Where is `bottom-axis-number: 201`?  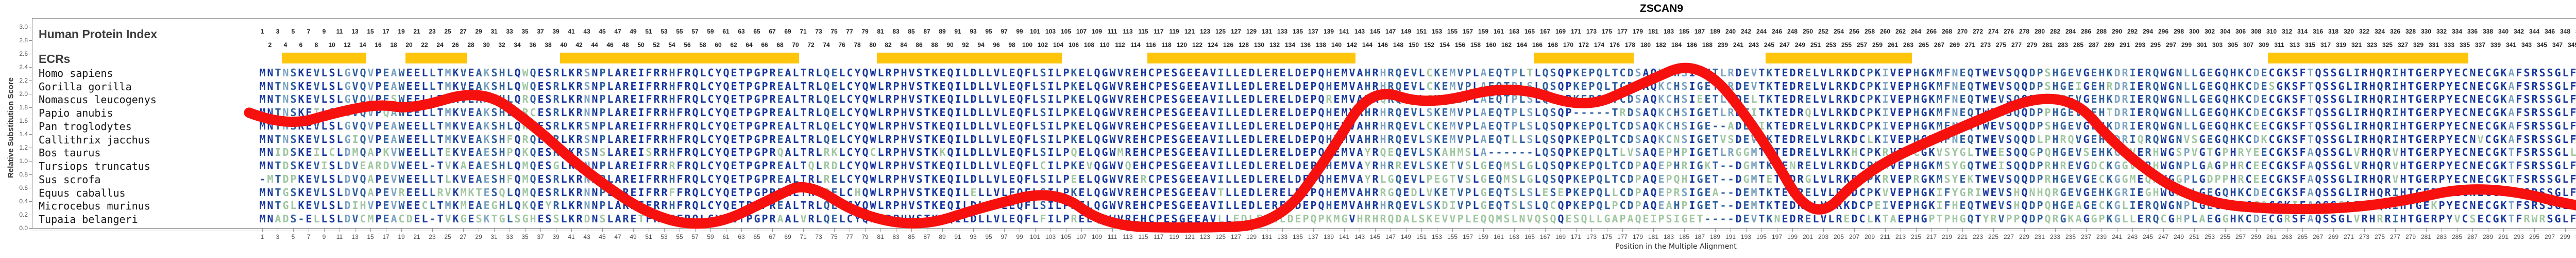 bottom-axis-number: 201 is located at coordinates (1808, 236).